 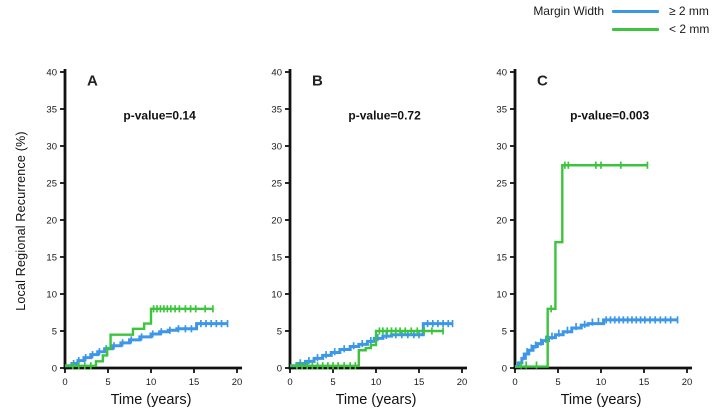 What do you see at coordinates (609, 115) in the screenshot?
I see `svg-text: p-value=0.003` at bounding box center [609, 115].